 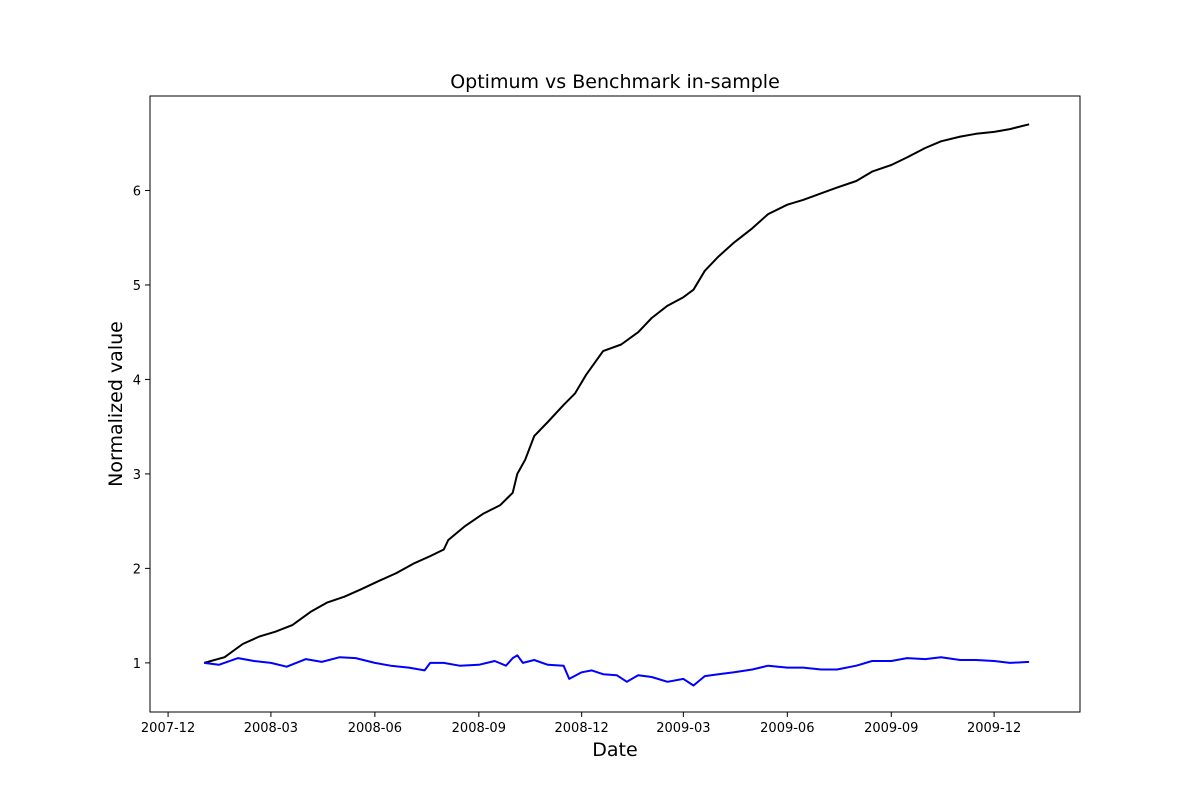 What do you see at coordinates (141, 428) in the screenshot?
I see `y-axis: 1 2 3 4 5 6` at bounding box center [141, 428].